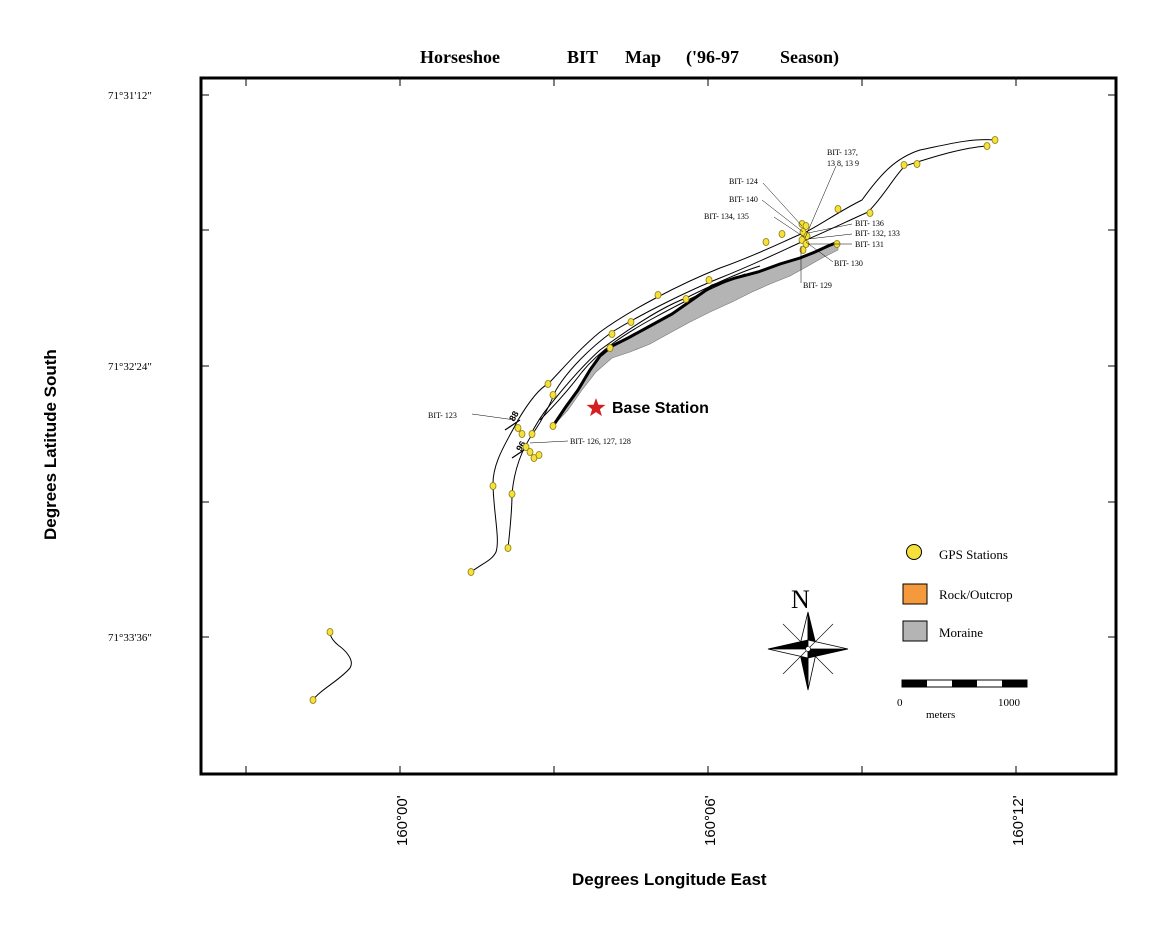  Describe the element at coordinates (973, 554) in the screenshot. I see `legend-gps-label: GPS Stations` at that location.